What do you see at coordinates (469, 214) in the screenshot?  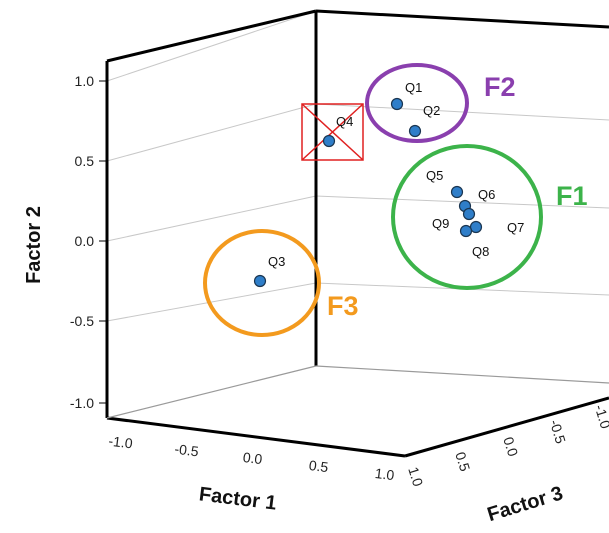 I see `data-point-q9` at bounding box center [469, 214].